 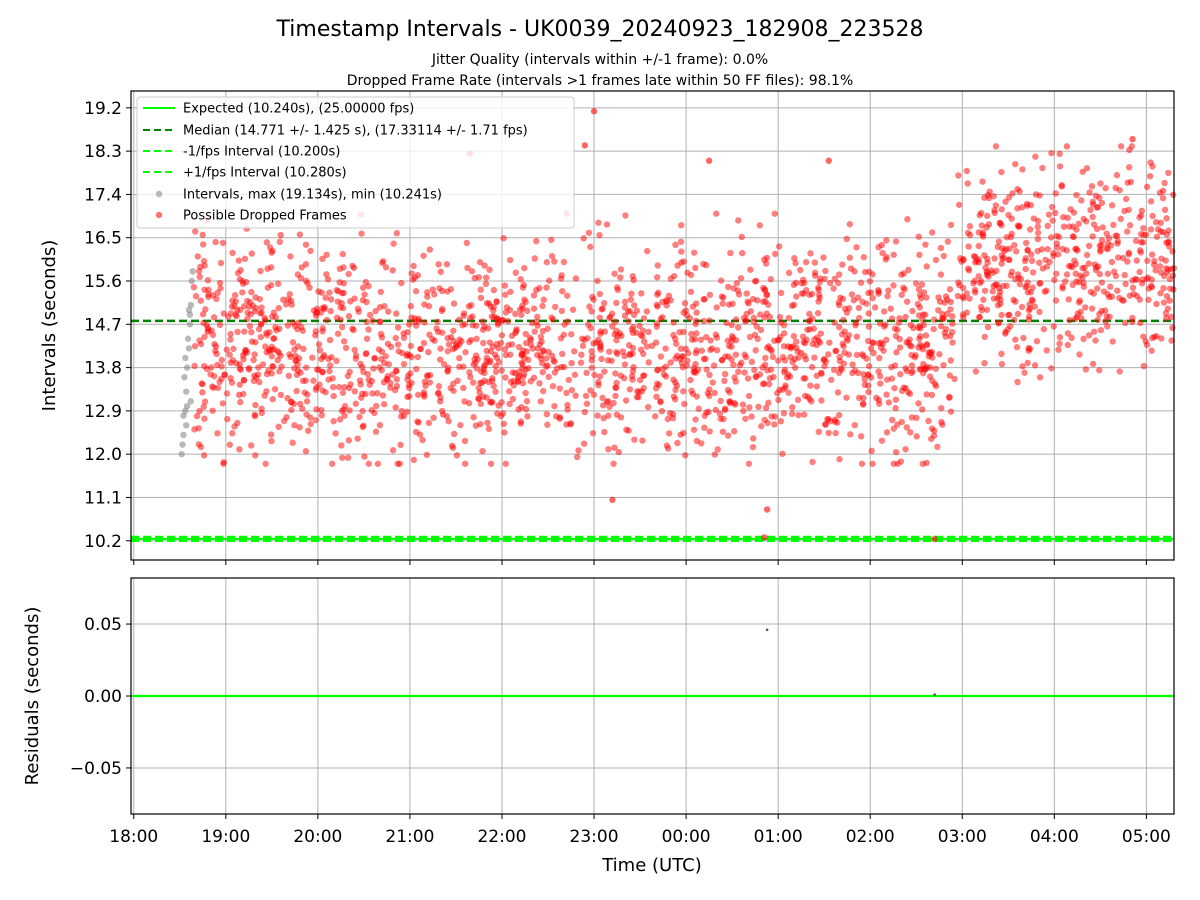 What do you see at coordinates (850, 662) in the screenshot?
I see `bottom-scatter-points` at bounding box center [850, 662].